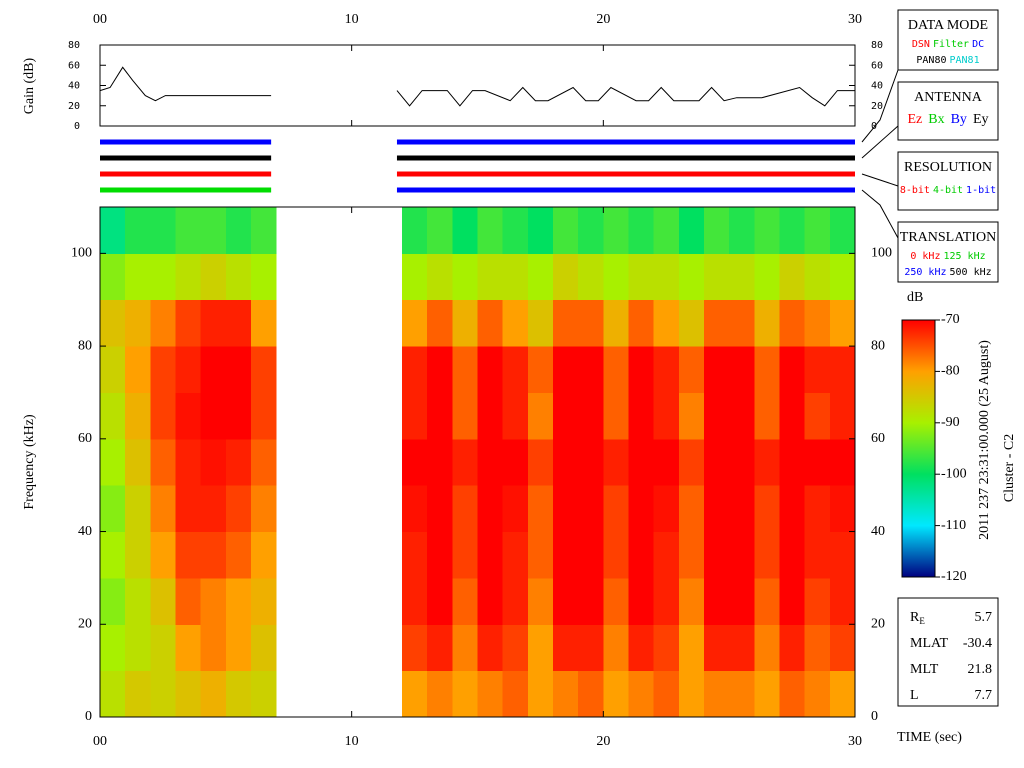  What do you see at coordinates (874, 126) in the screenshot?
I see `y-tick-label: 0` at bounding box center [874, 126].